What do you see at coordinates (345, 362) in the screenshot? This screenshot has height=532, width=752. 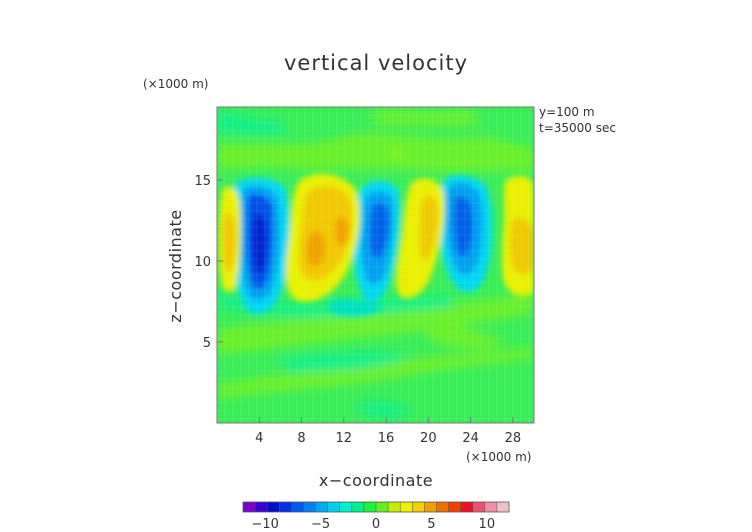 I see `contour-green-cyan-lower` at bounding box center [345, 362].